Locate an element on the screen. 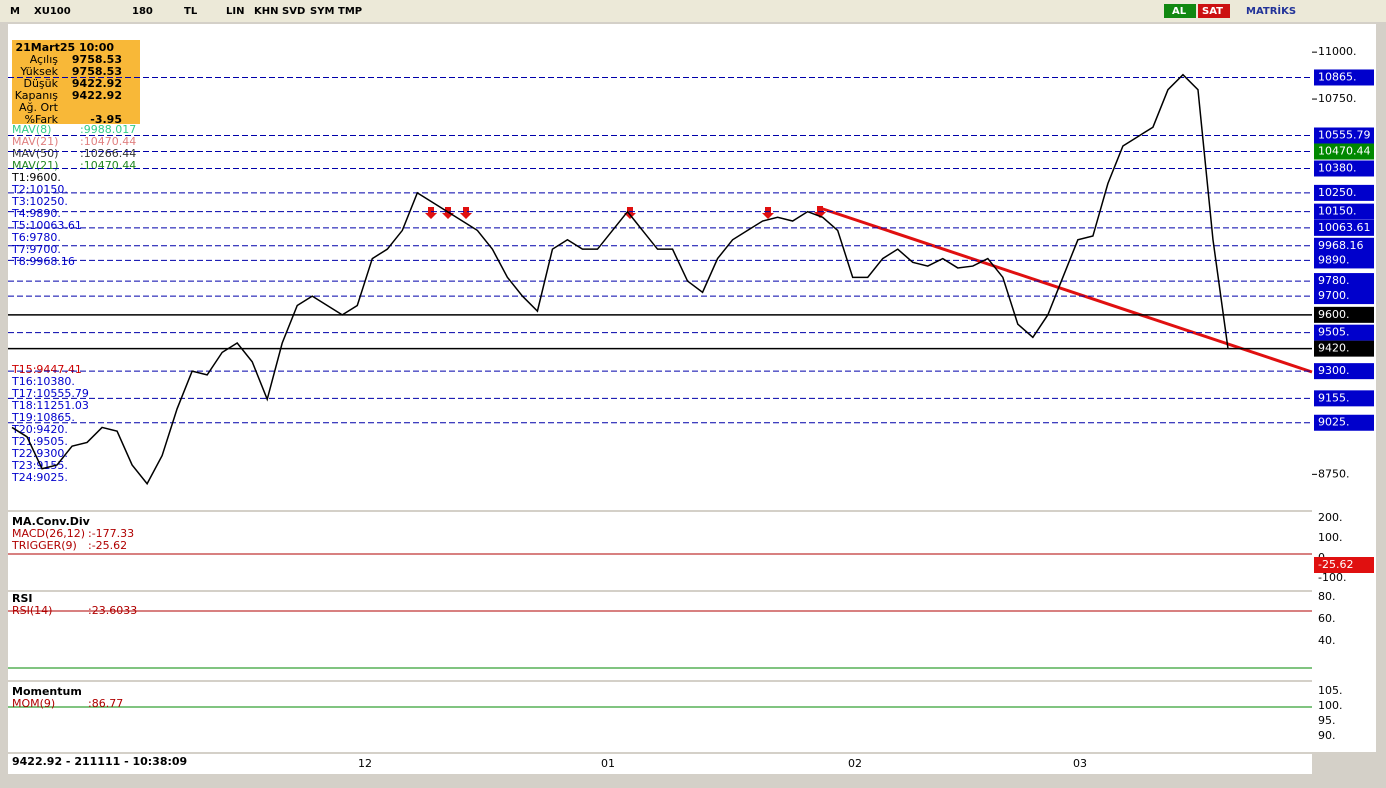 This screenshot has width=1386, height=788. sell-label: SAT is located at coordinates (1212, 11).